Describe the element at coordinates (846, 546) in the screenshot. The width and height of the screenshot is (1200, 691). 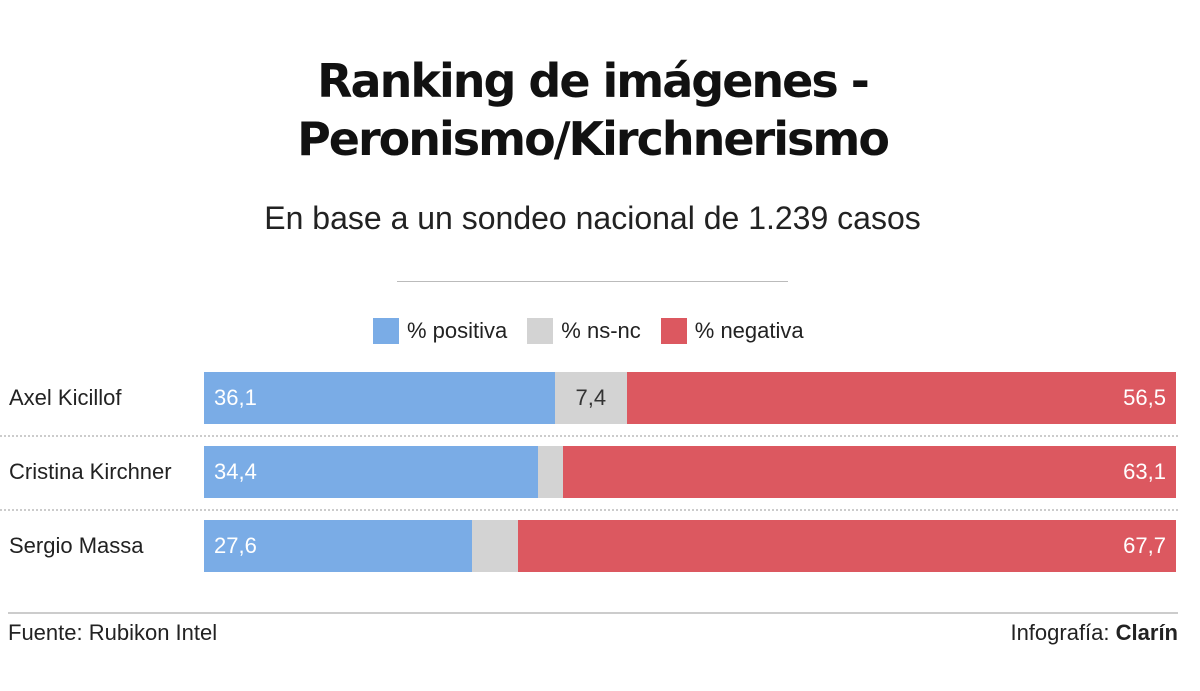
I see `segment-negativa: 67,7` at that location.